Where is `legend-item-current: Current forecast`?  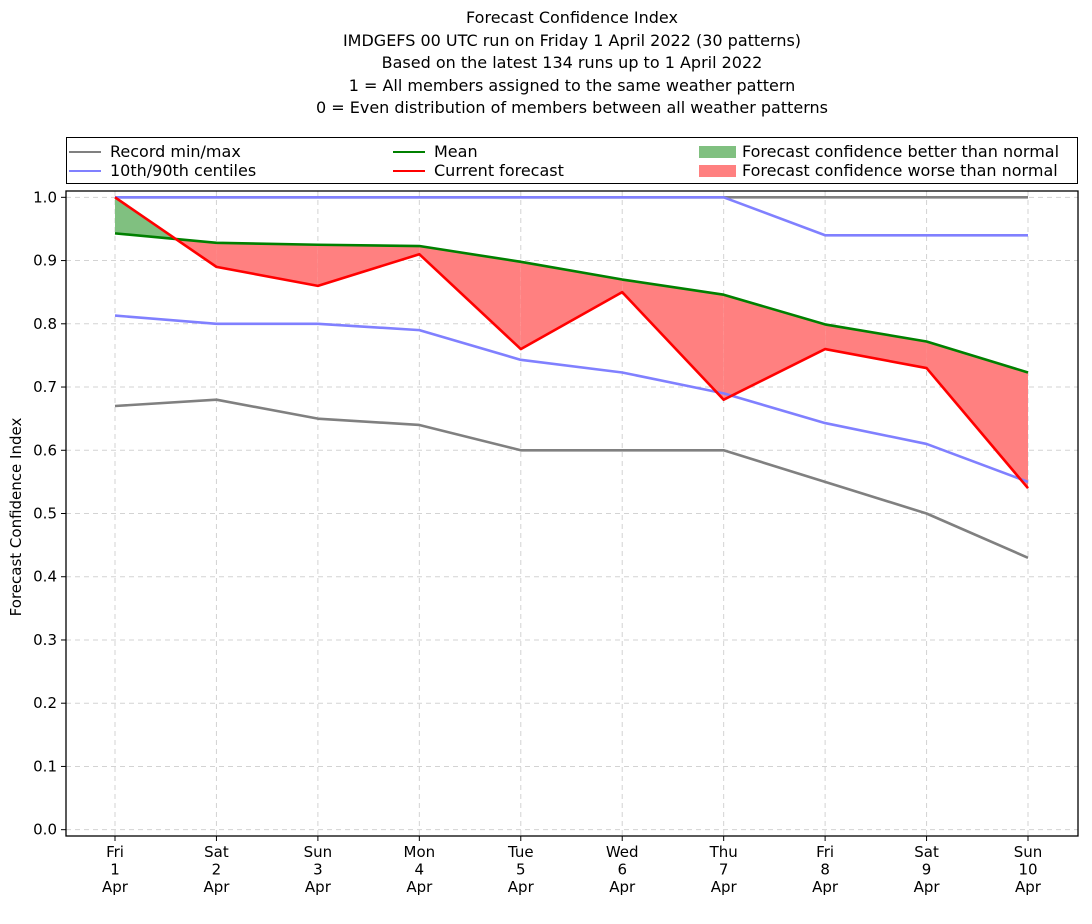 legend-item-current: Current forecast is located at coordinates (478, 171).